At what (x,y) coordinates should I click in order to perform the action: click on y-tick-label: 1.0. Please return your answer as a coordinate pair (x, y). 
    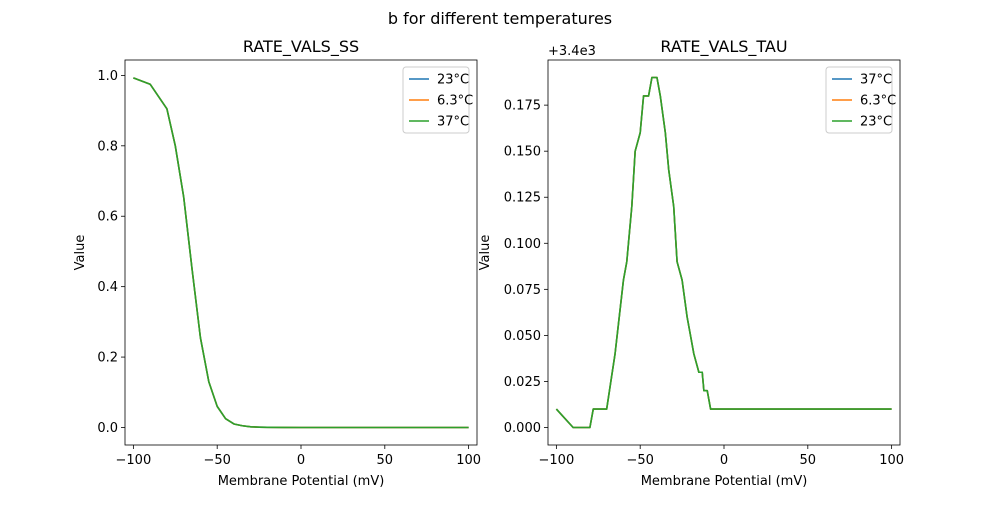
    Looking at the image, I should click on (107, 76).